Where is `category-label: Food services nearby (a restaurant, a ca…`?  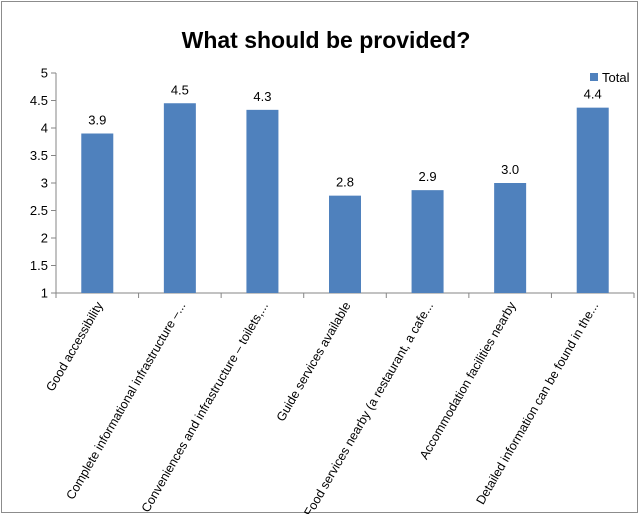 category-label: Food services nearby (a restaurant, a ca… is located at coordinates (368, 406).